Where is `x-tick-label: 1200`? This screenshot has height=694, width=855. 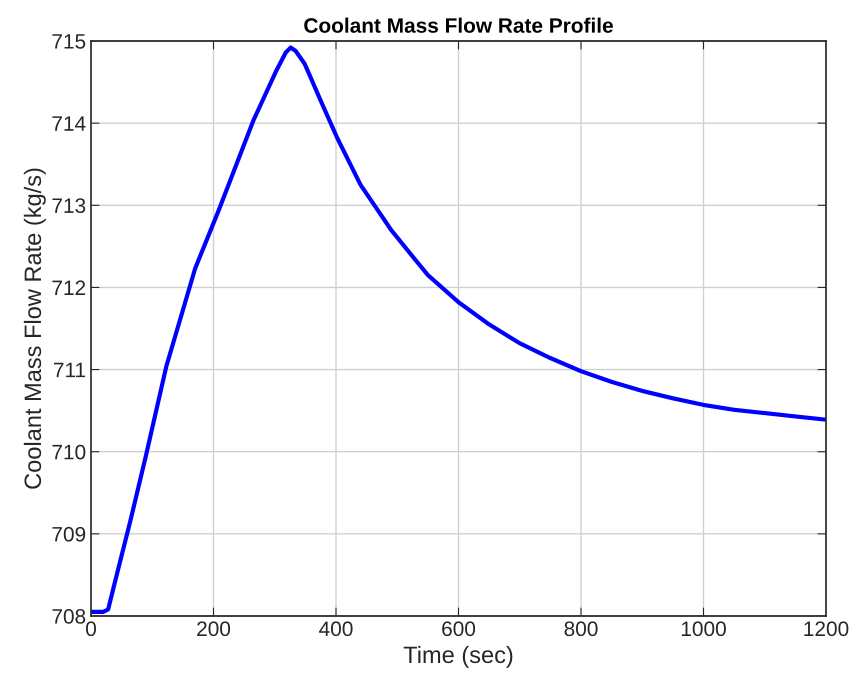
x-tick-label: 1200 is located at coordinates (826, 628).